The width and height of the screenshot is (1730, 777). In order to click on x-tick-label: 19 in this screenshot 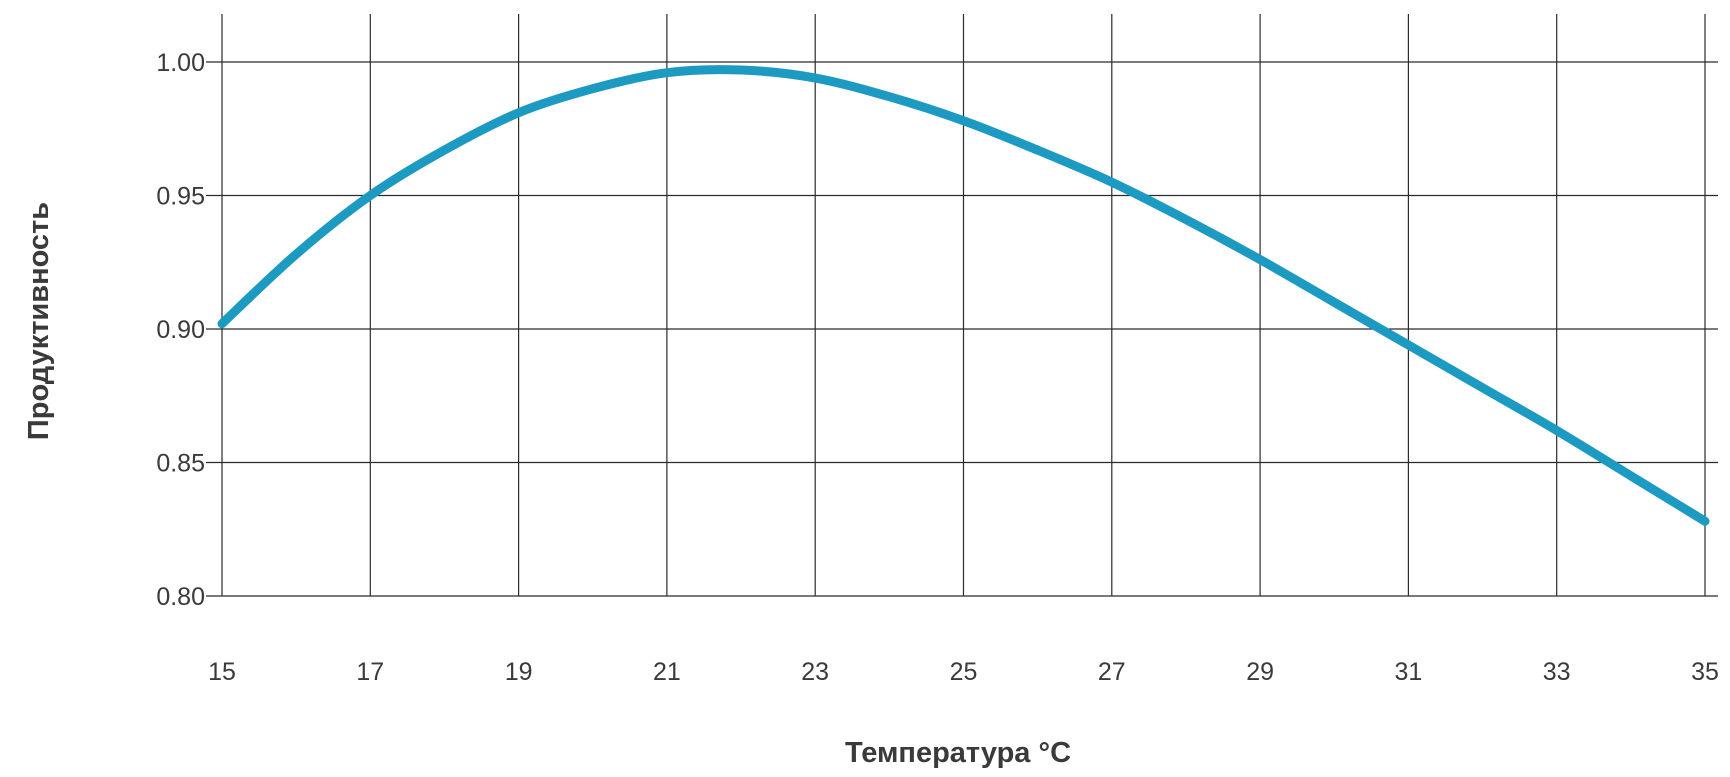, I will do `click(519, 672)`.